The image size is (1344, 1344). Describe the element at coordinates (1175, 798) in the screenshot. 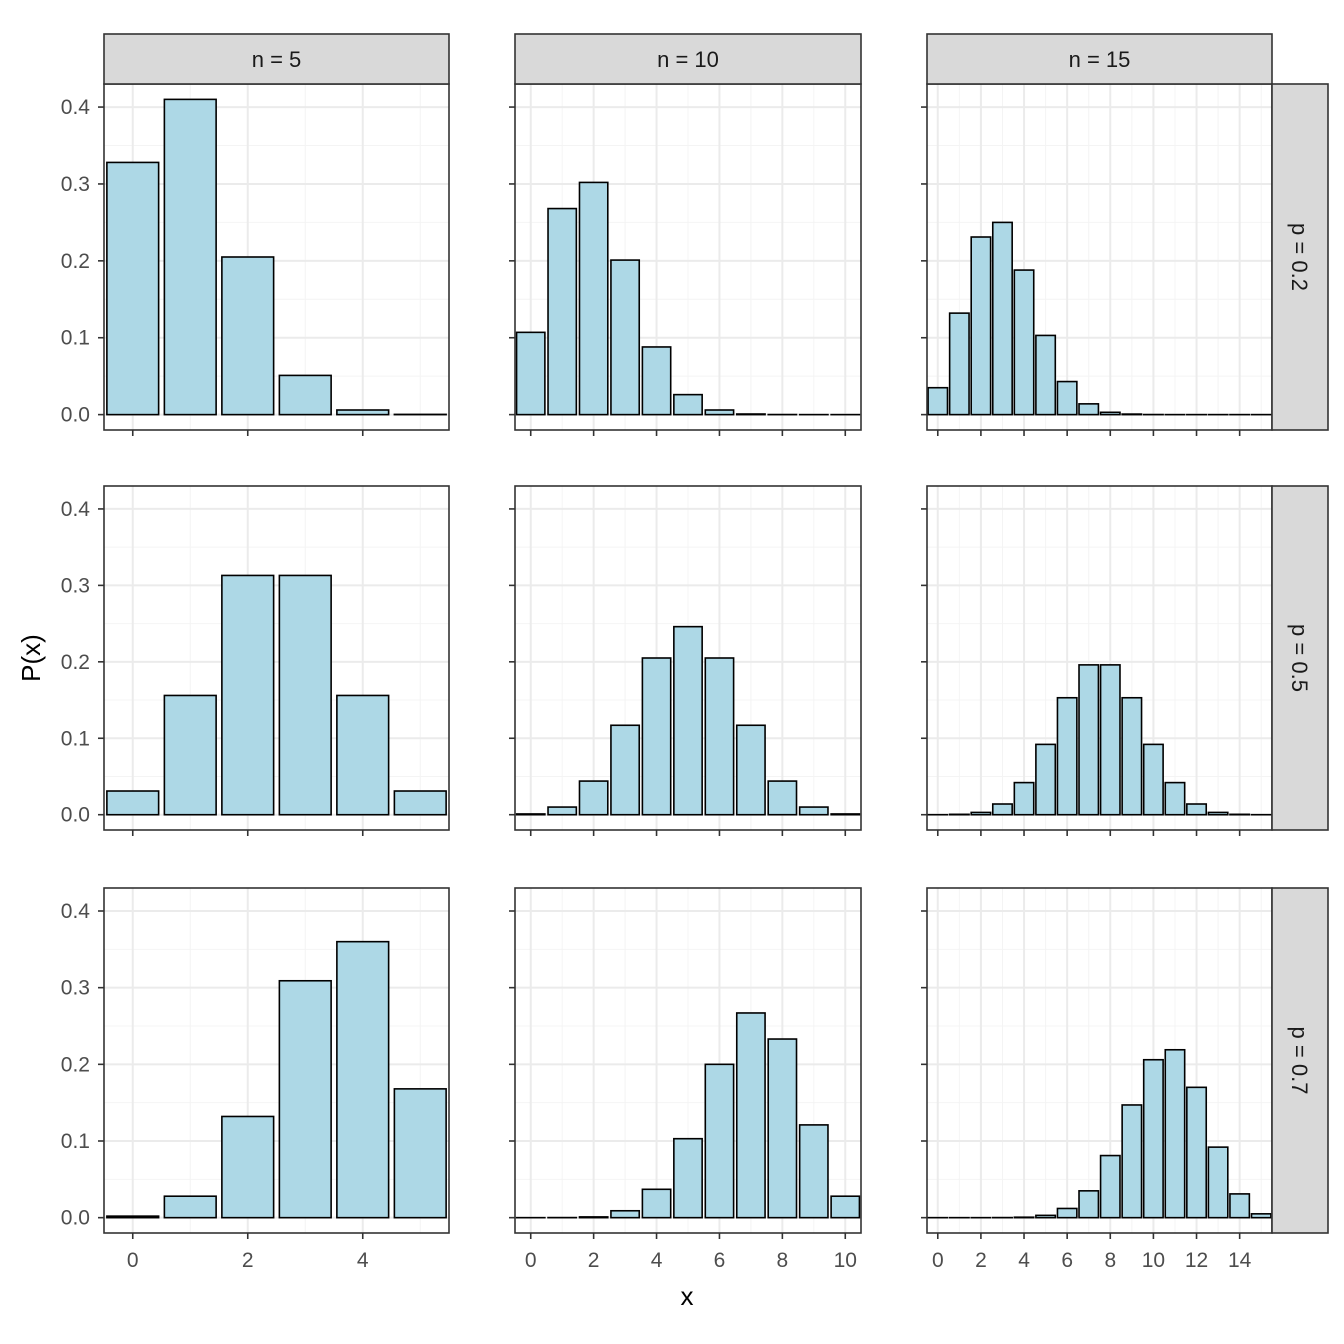

I see `bar-x11` at that location.